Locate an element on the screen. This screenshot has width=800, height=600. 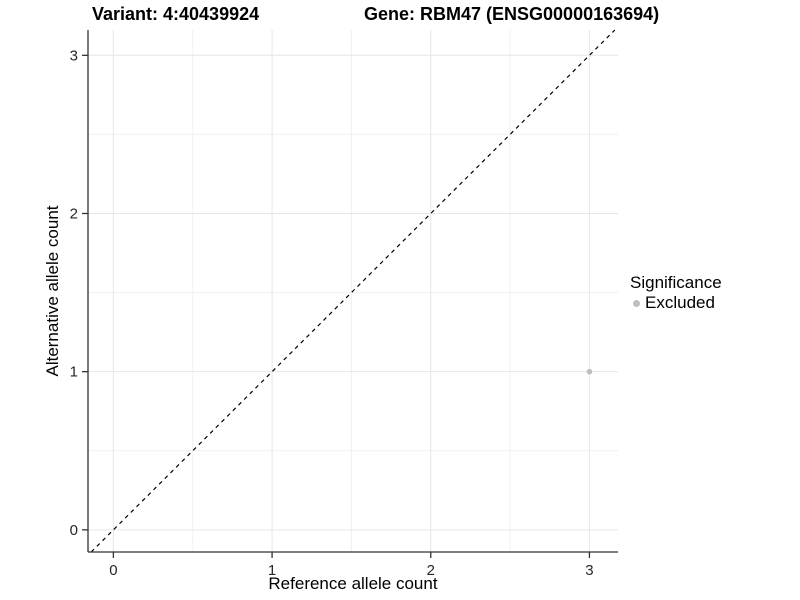
x-tick-label-2: 2 is located at coordinates (431, 570).